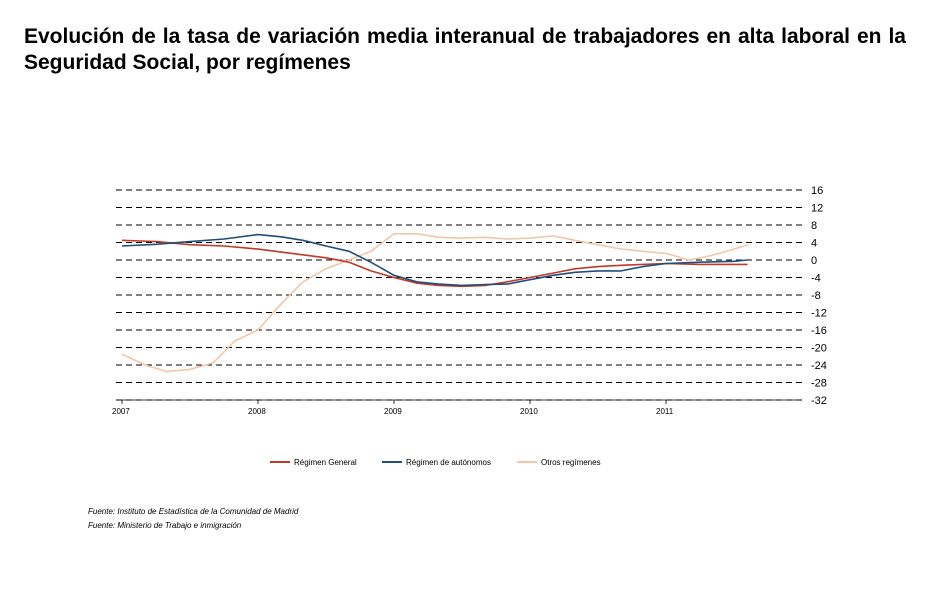 This screenshot has height=594, width=932. Describe the element at coordinates (814, 226) in the screenshot. I see `y-tick-label: 8` at that location.